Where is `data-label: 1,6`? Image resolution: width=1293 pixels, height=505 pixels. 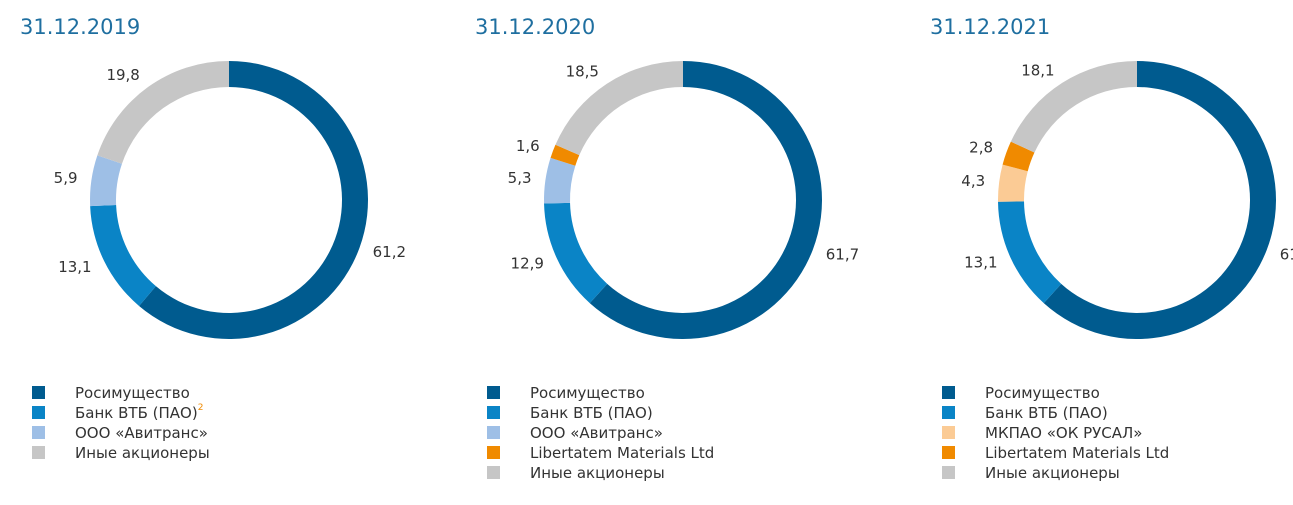
data-label: 1,6 is located at coordinates (528, 146).